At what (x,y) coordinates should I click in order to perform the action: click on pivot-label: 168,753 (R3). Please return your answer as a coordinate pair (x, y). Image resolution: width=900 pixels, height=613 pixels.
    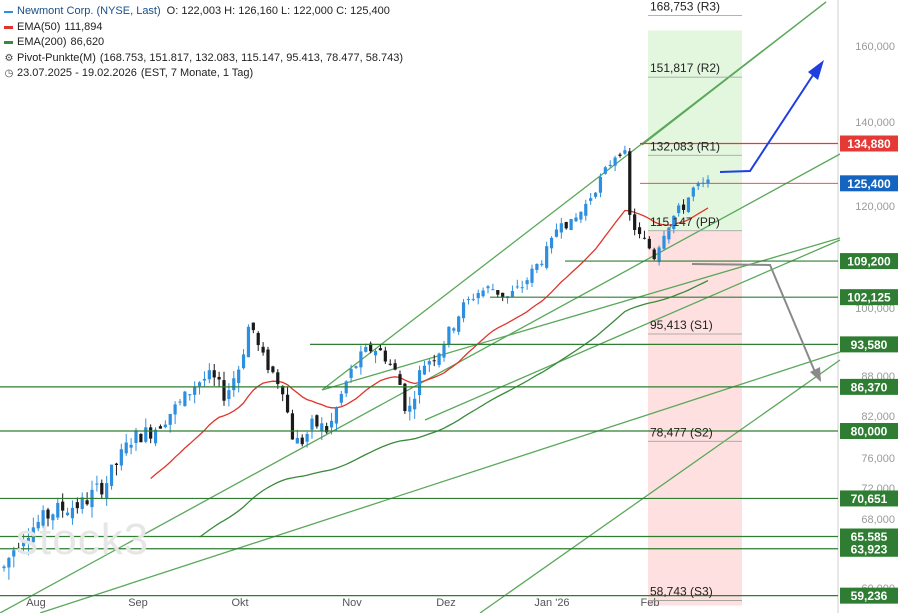
    Looking at the image, I should click on (685, 6).